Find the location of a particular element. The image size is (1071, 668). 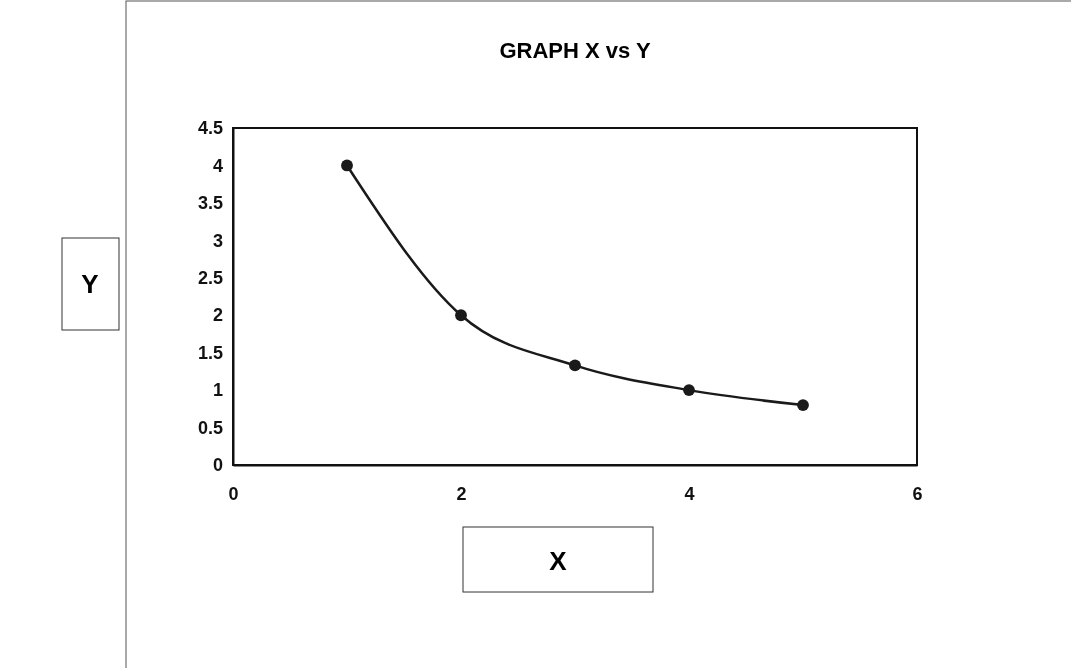

y-tick-label: 1.5 is located at coordinates (210, 352).